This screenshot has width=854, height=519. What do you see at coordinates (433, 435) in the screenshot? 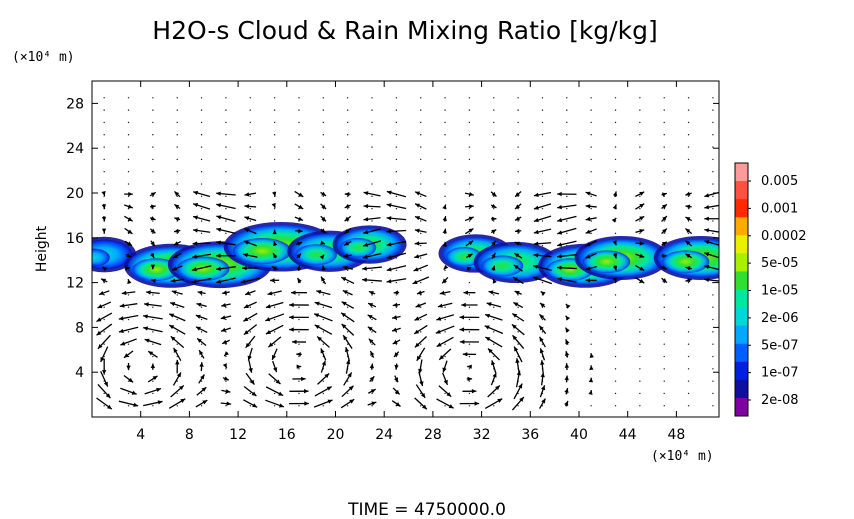
I see `x-tick-label: 28` at bounding box center [433, 435].